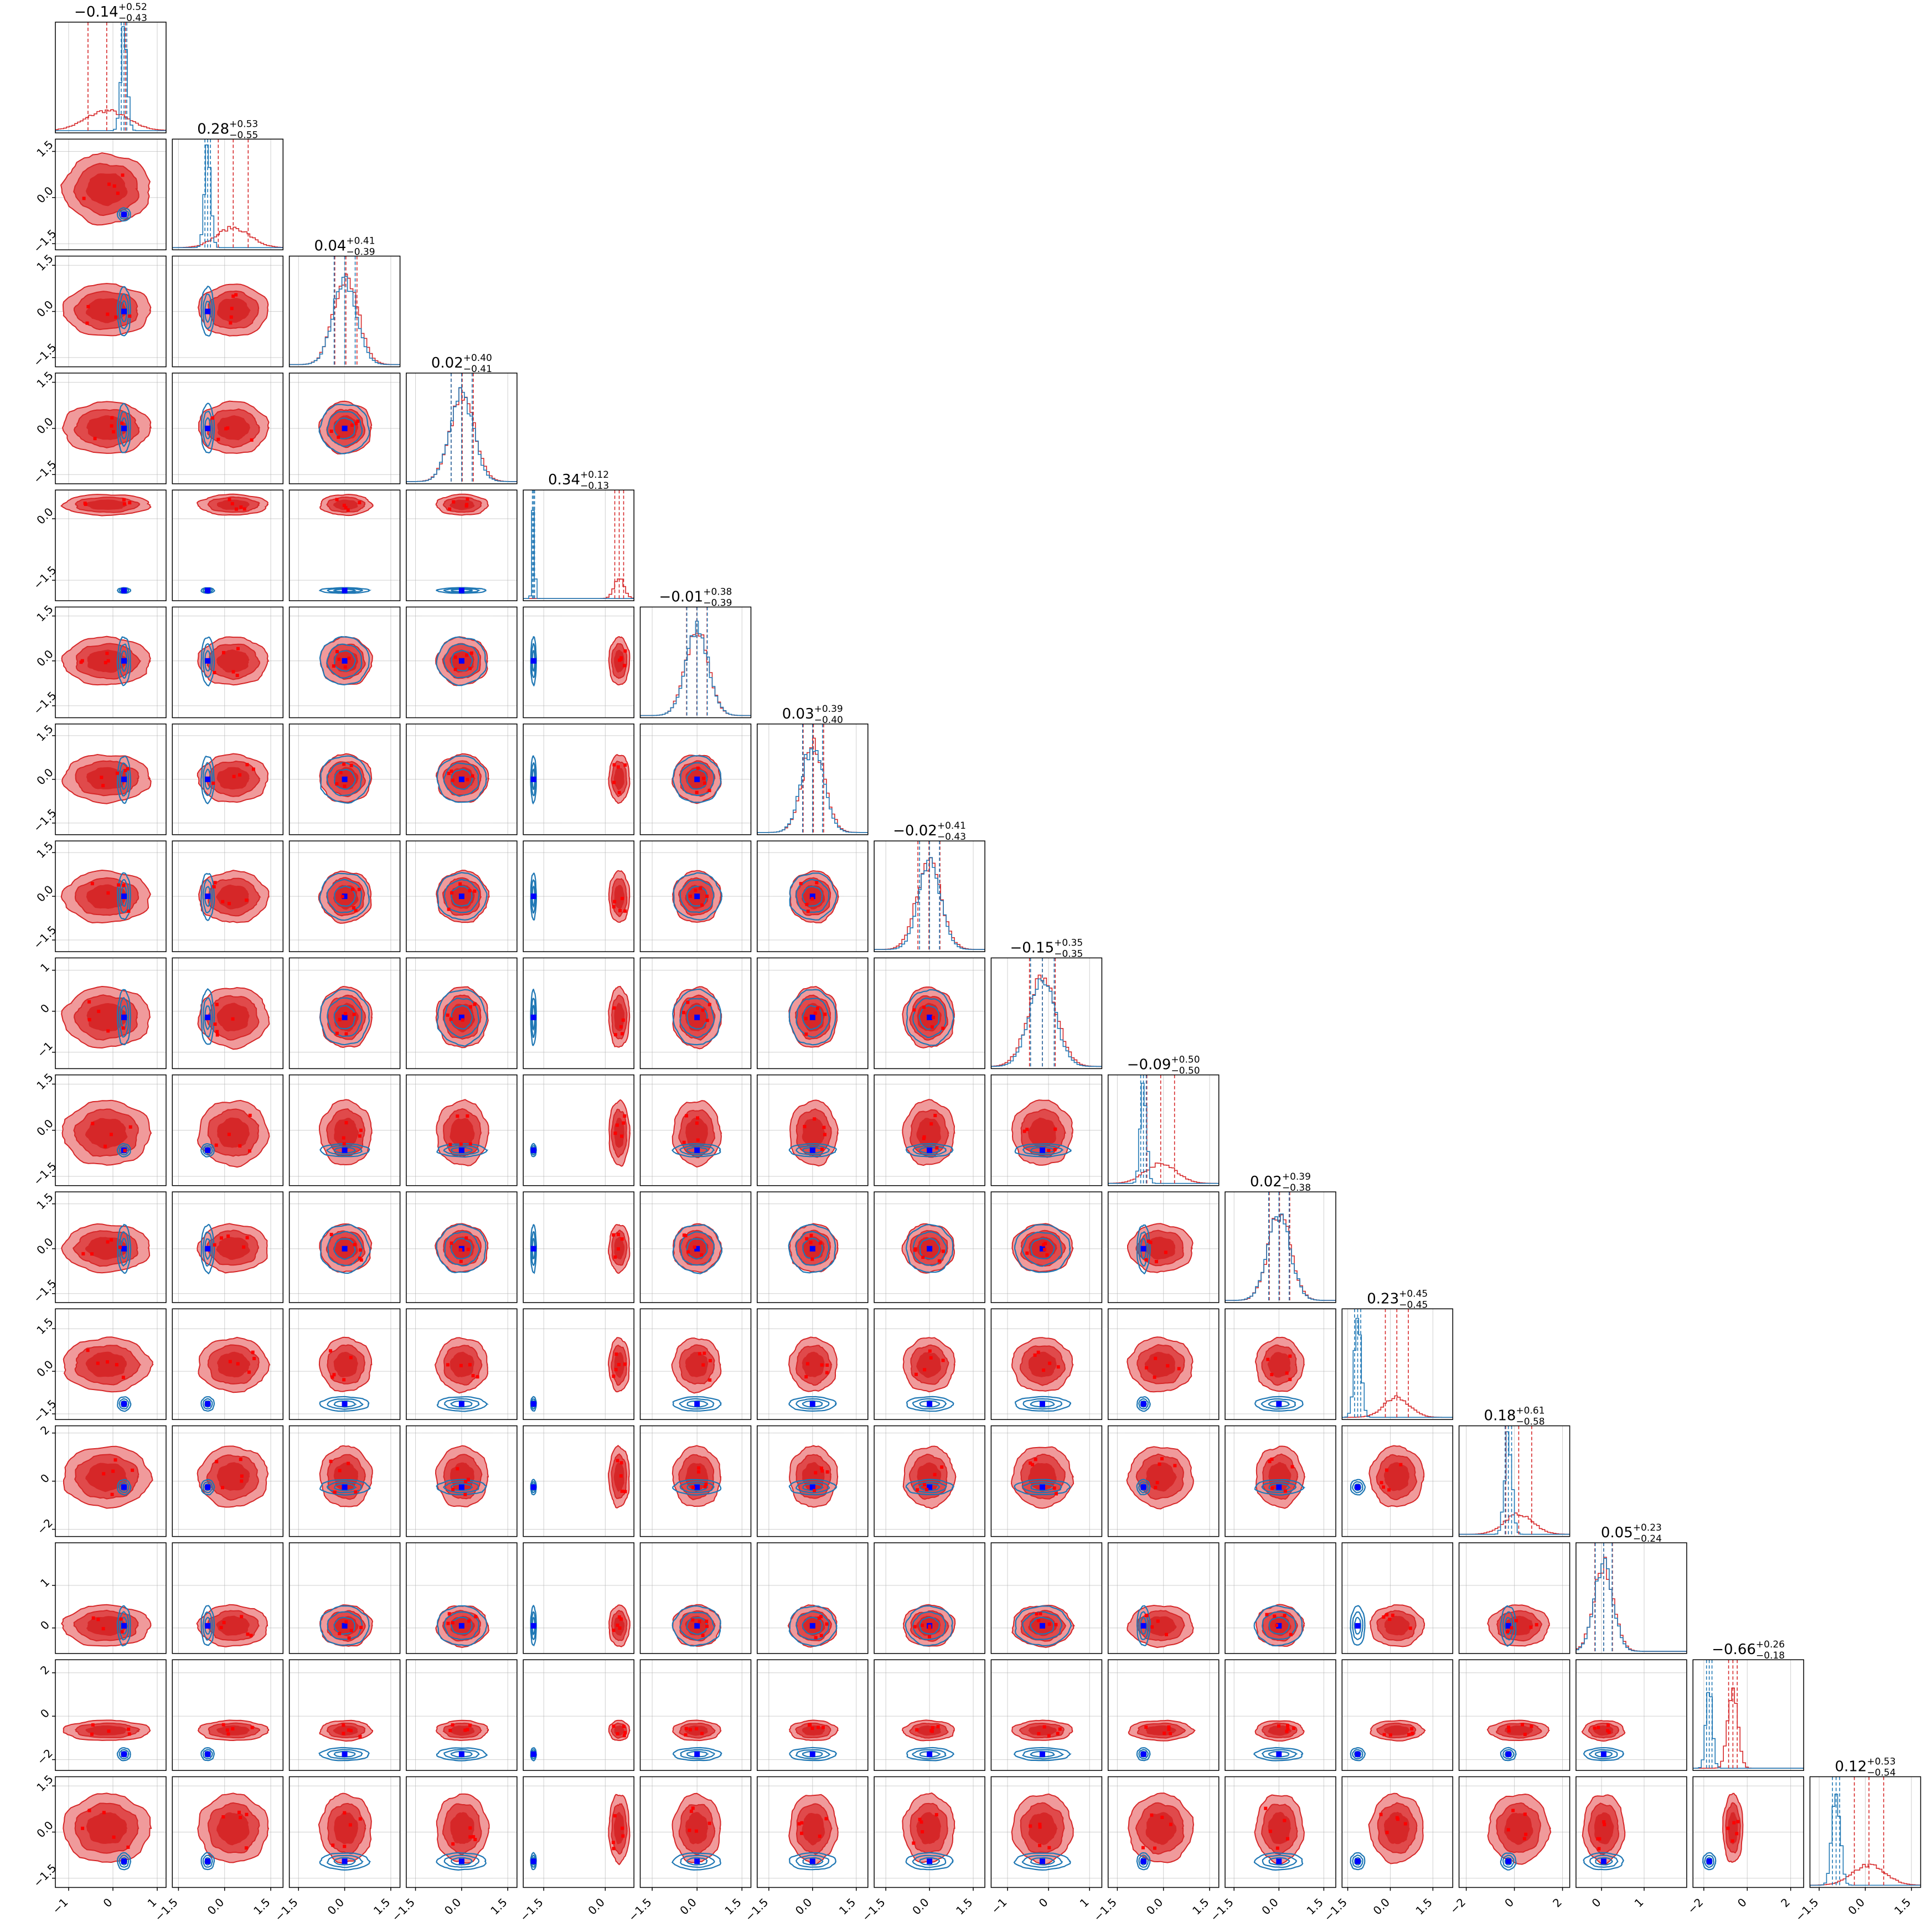 The image size is (1932, 1932). I want to click on x-tick-label: −1, so click(60, 1905).